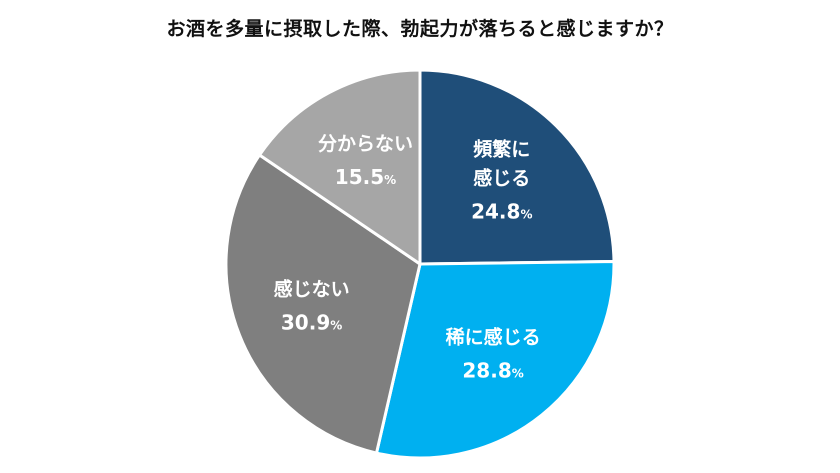 This screenshot has height=473, width=840. What do you see at coordinates (365, 144) in the screenshot?
I see `slice-label-4-line-1: 分からない` at bounding box center [365, 144].